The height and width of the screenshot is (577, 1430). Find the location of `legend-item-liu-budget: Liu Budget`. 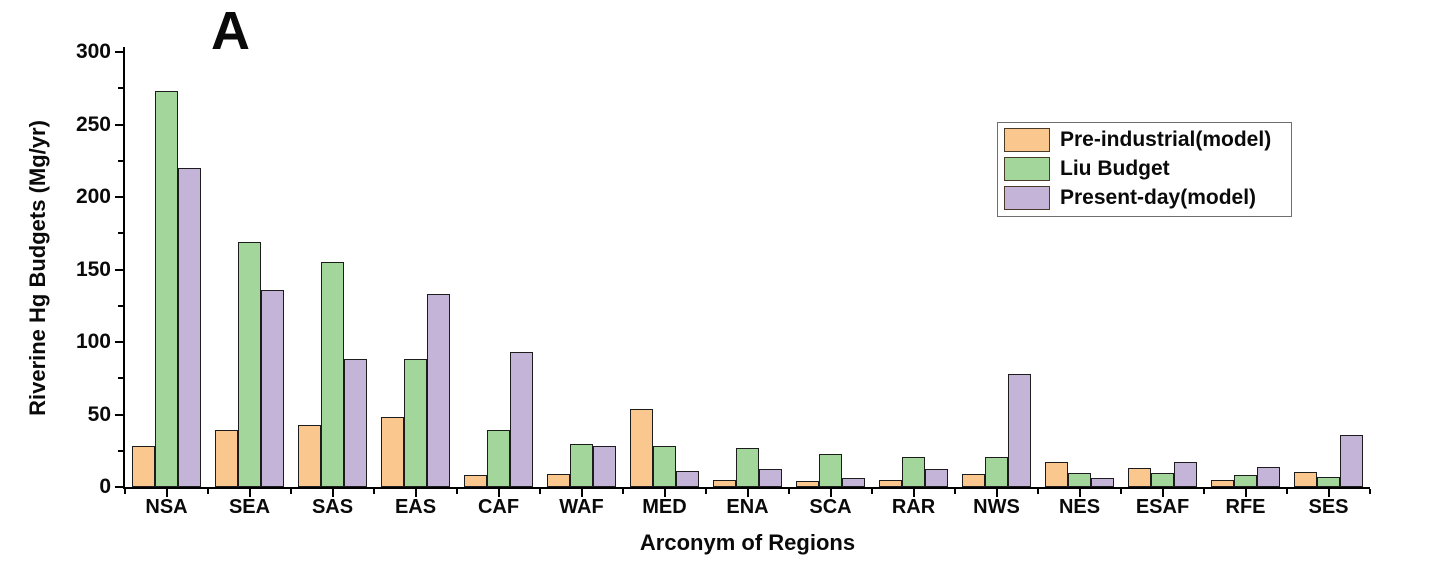

legend-item-liu-budget: Liu Budget is located at coordinates (1144, 169).